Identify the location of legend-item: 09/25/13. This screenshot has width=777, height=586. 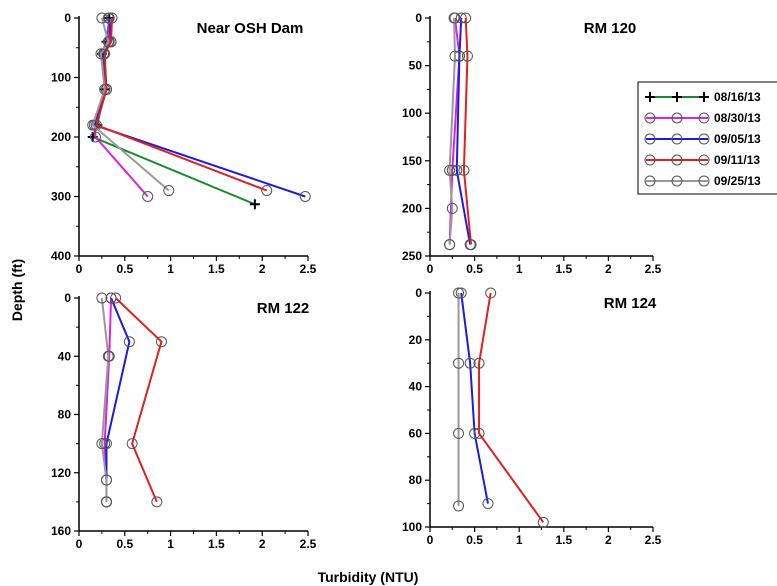
(702, 181).